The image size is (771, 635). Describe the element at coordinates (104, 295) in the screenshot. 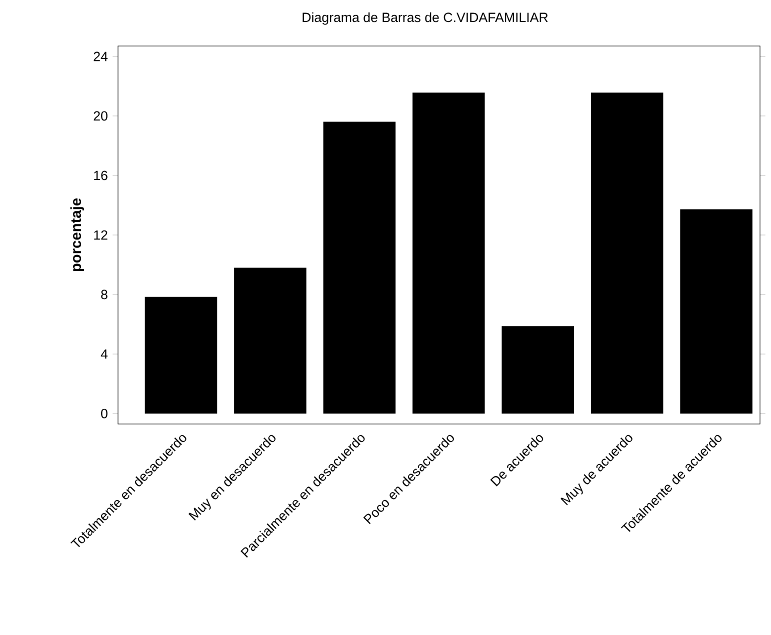

I see `y-tick-label: 8` at that location.